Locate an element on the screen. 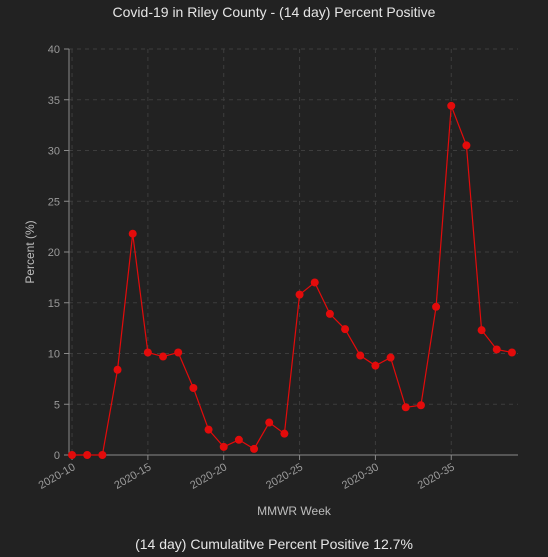 This screenshot has height=557, width=548. y-tick-label: 0 is located at coordinates (57, 456).